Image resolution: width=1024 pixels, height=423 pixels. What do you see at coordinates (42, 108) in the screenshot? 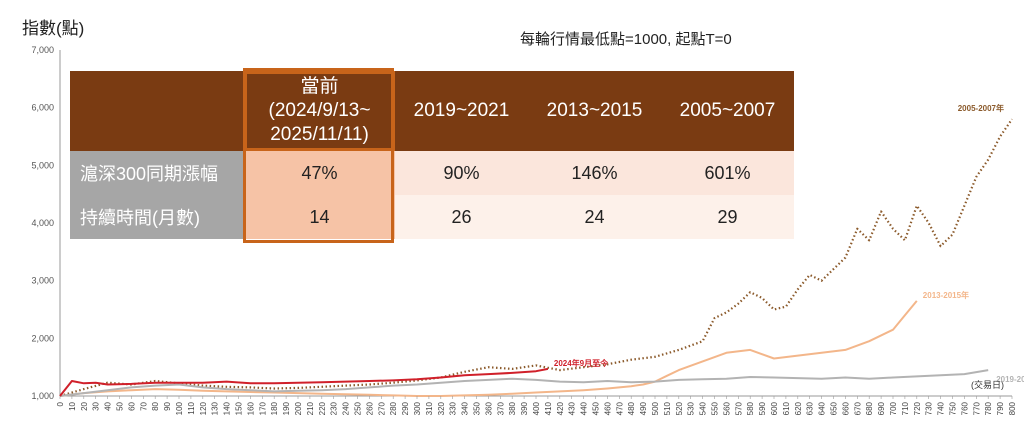
I see `y-tick-label: 6,000` at bounding box center [42, 108].